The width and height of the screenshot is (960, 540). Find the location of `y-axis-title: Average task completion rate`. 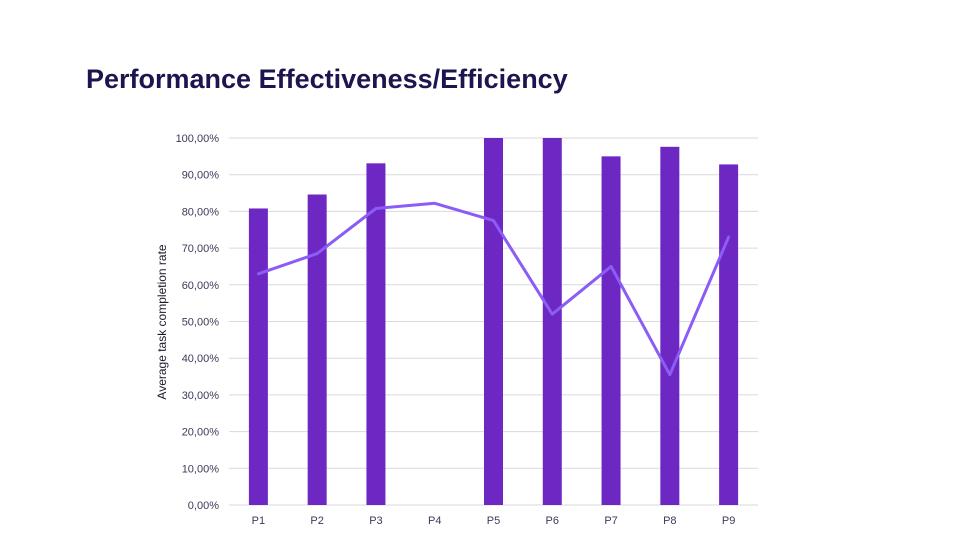

y-axis-title: Average task completion rate is located at coordinates (162, 322).